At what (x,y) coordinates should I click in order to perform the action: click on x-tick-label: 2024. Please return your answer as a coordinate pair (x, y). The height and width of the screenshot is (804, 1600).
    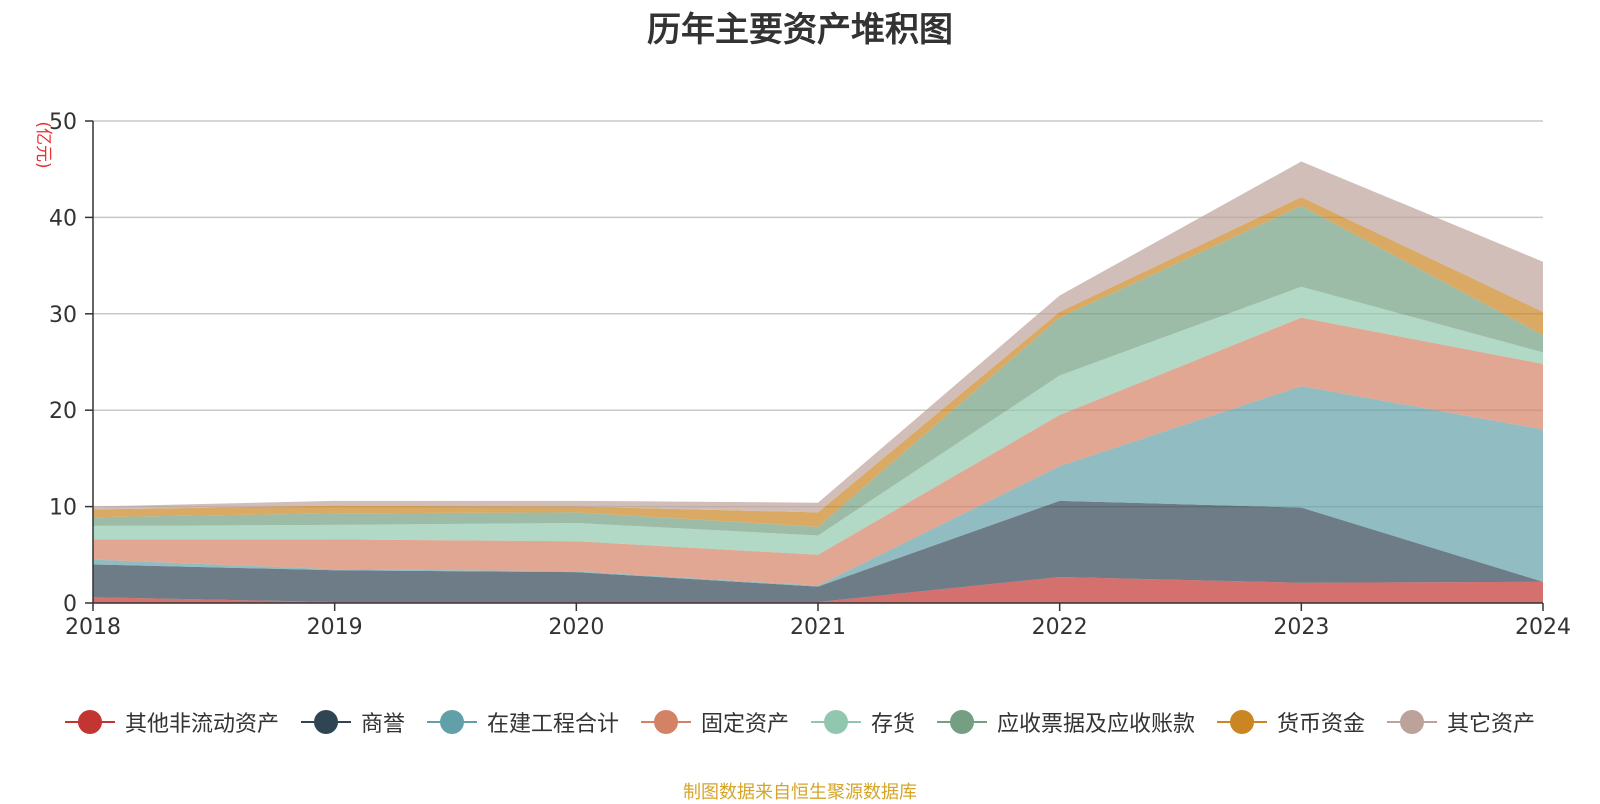
    Looking at the image, I should click on (1543, 627).